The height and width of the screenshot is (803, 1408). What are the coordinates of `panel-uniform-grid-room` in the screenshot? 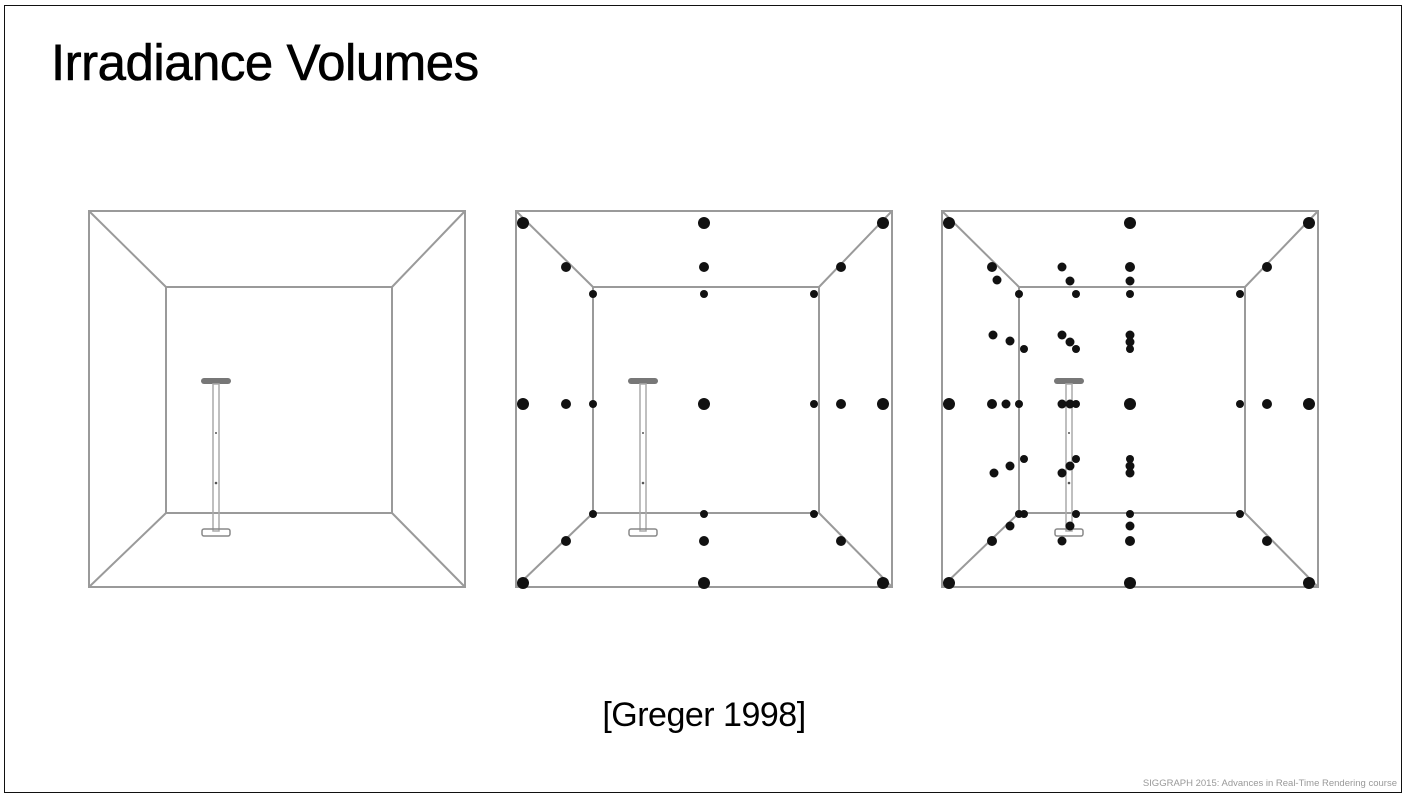 It's located at (704, 399).